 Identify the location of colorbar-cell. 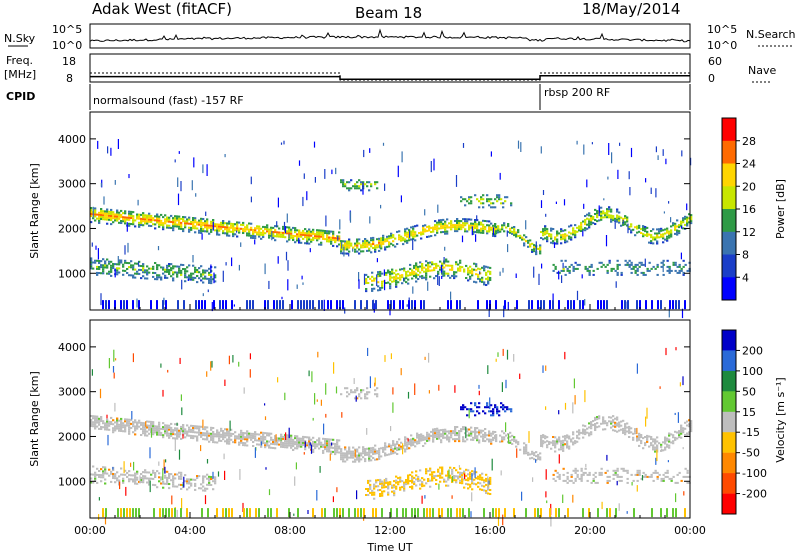
(729, 221).